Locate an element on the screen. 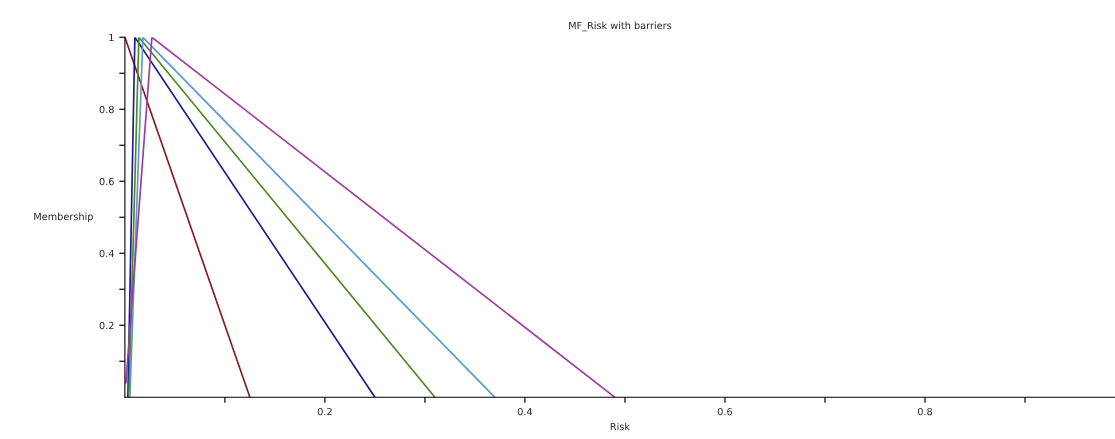 The width and height of the screenshot is (1115, 439). x-tick-label: 0.4 is located at coordinates (525, 411).